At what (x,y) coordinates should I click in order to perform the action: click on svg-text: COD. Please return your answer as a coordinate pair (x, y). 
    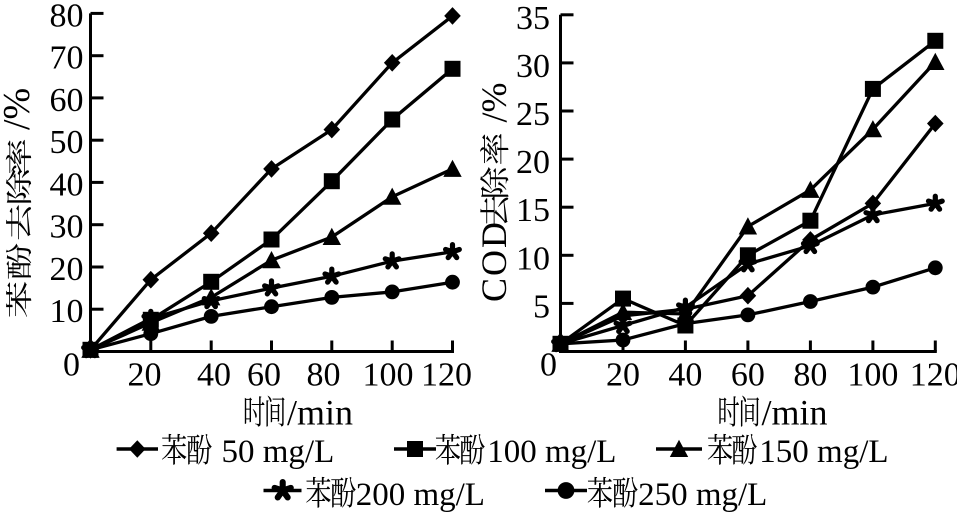
    Looking at the image, I should click on (494, 261).